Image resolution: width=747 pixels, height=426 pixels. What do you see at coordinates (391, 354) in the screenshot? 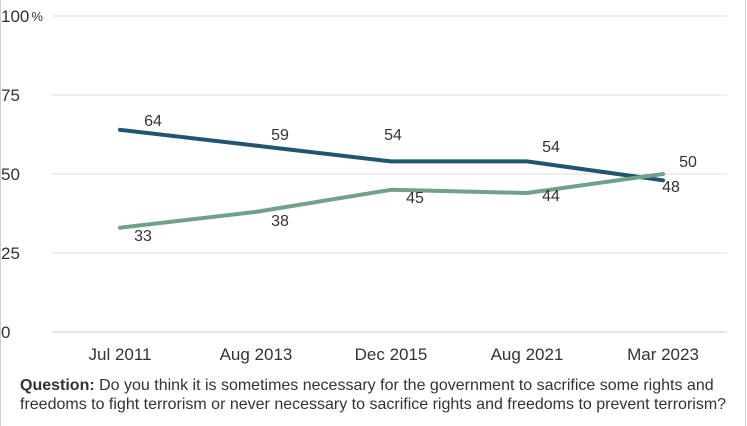
I see `x-tick-label: Dec 2015` at bounding box center [391, 354].